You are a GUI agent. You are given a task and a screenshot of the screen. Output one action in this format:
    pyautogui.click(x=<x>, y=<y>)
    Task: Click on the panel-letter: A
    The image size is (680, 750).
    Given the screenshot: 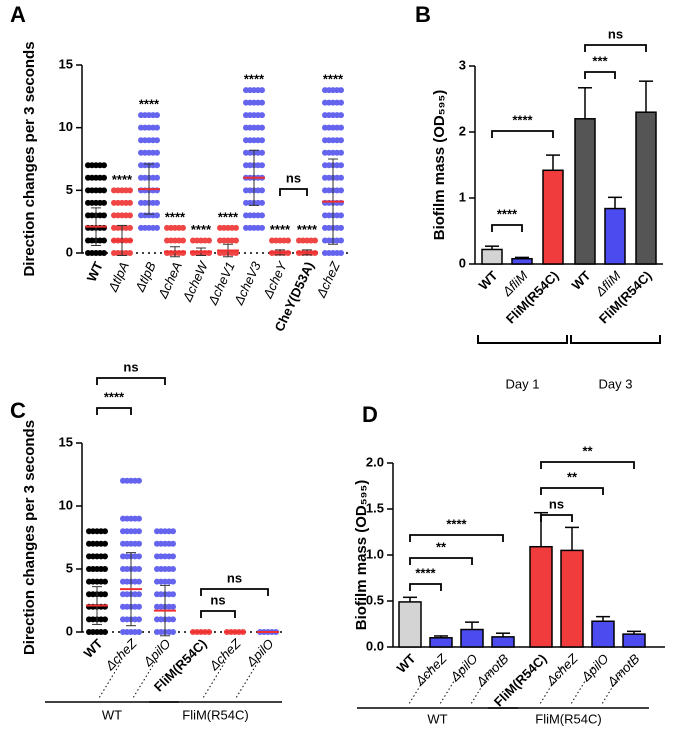 What is the action you would take?
    pyautogui.click(x=18, y=14)
    